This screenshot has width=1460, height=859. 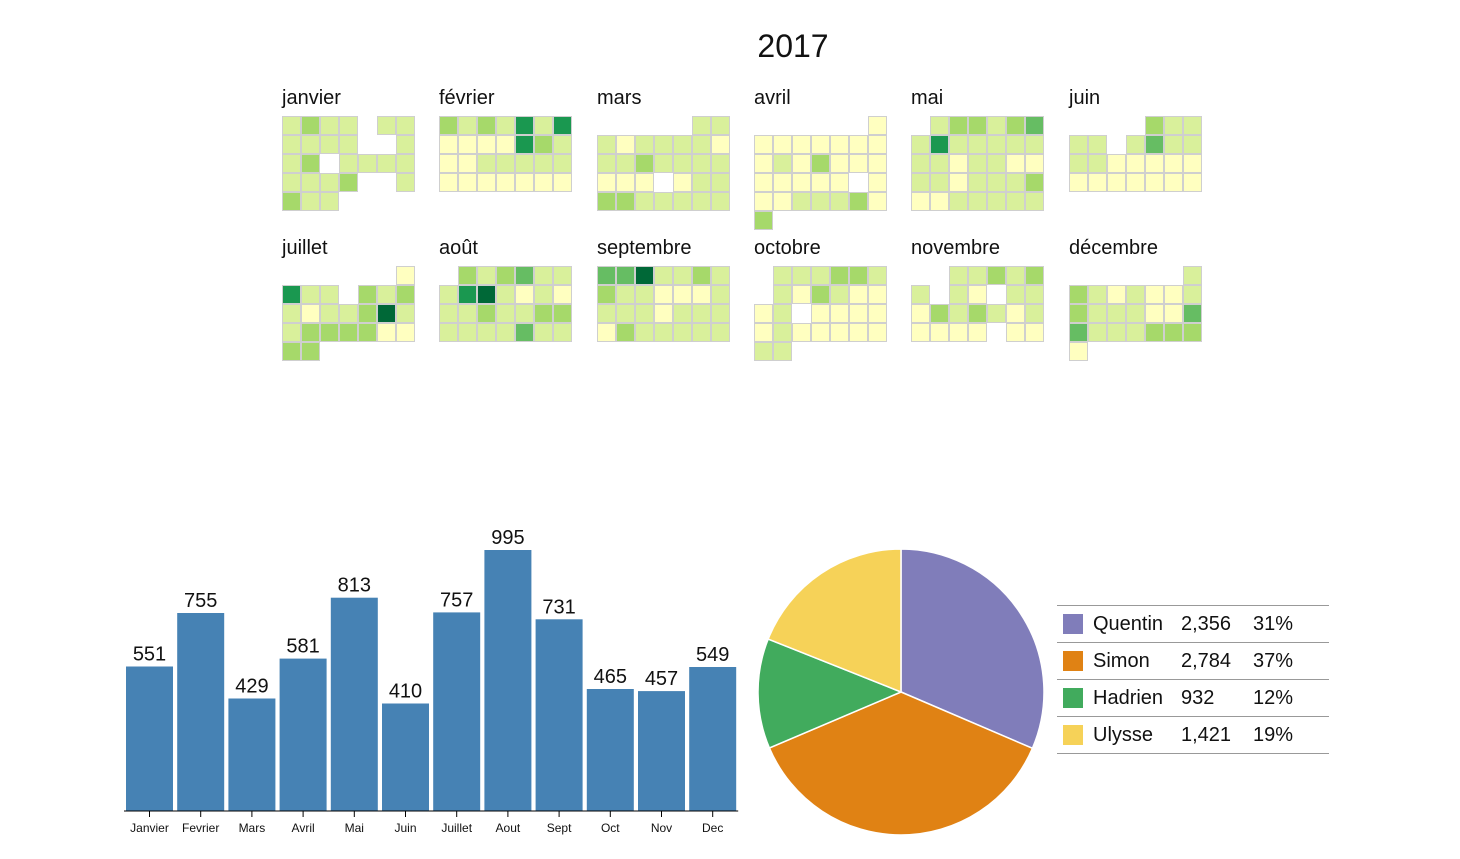 What do you see at coordinates (149, 828) in the screenshot?
I see `x-tick-label: Janvier` at bounding box center [149, 828].